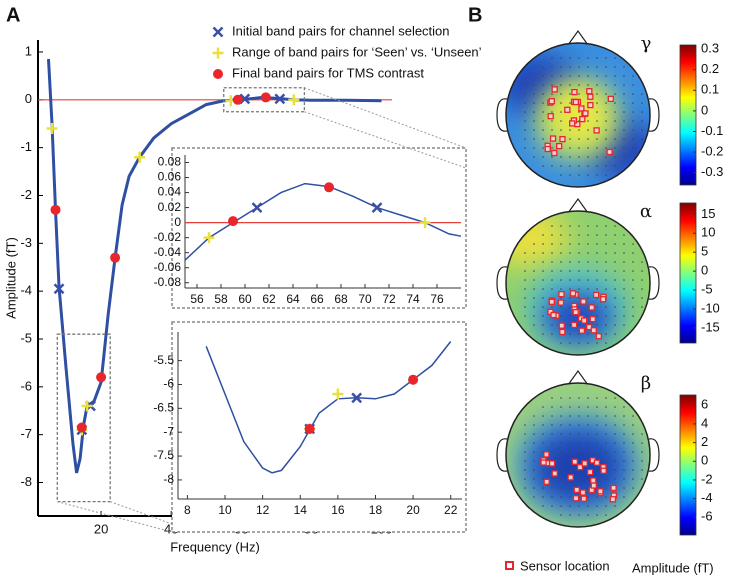  What do you see at coordinates (710, 48) in the screenshot?
I see `colorbar-tick-label: 0.3` at bounding box center [710, 48].